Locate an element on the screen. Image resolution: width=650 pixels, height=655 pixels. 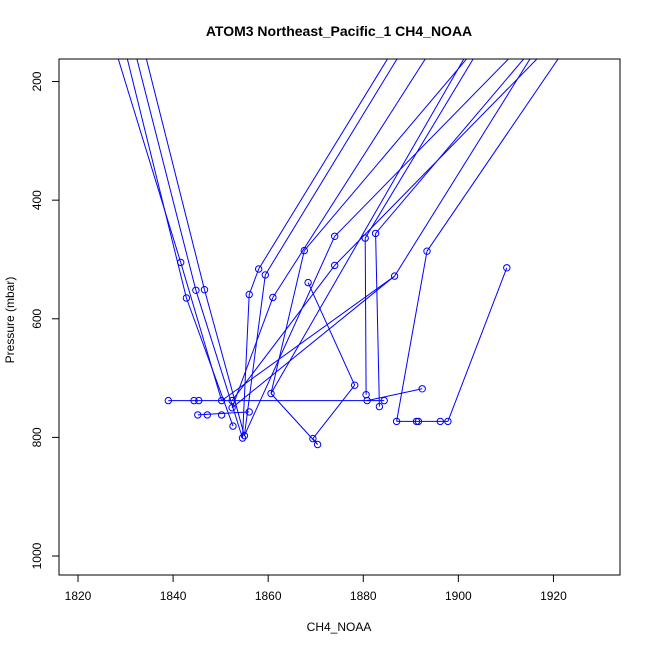
x-tick-label-1900: 1900 is located at coordinates (458, 596).